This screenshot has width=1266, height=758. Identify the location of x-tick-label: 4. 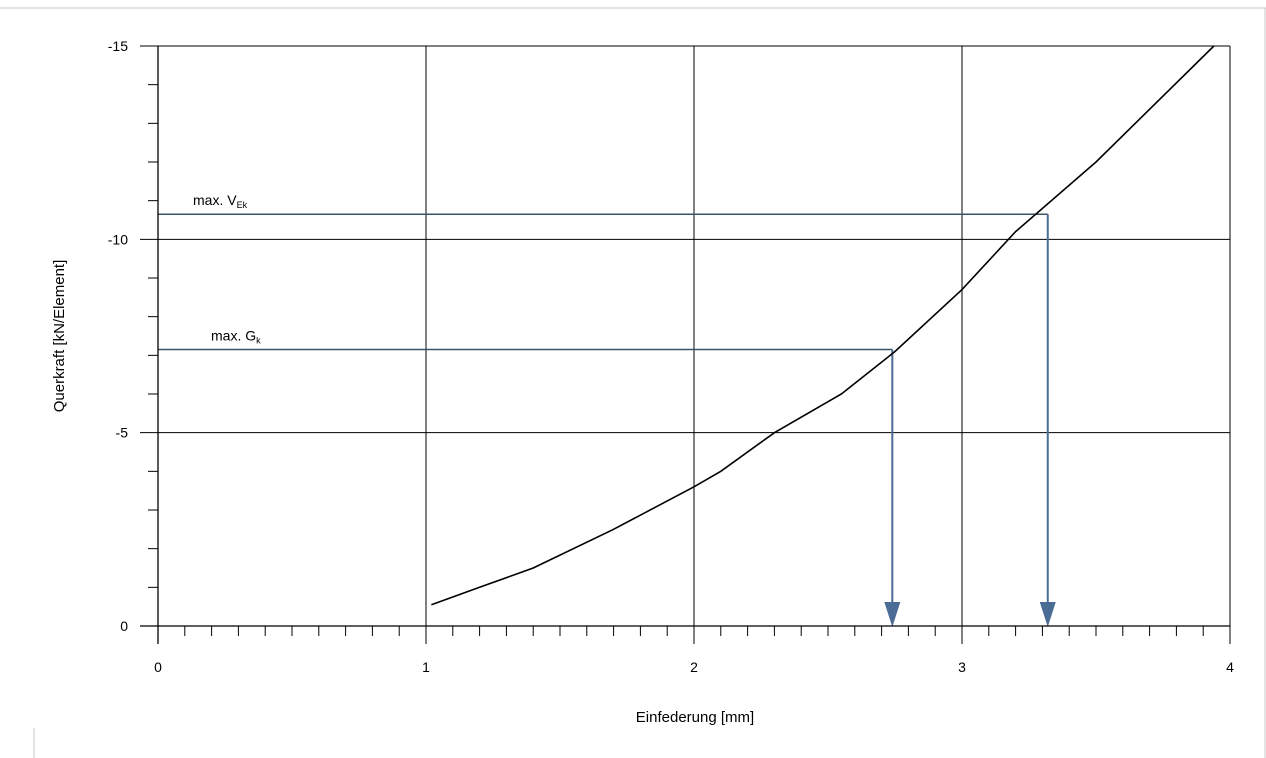
(1230, 667).